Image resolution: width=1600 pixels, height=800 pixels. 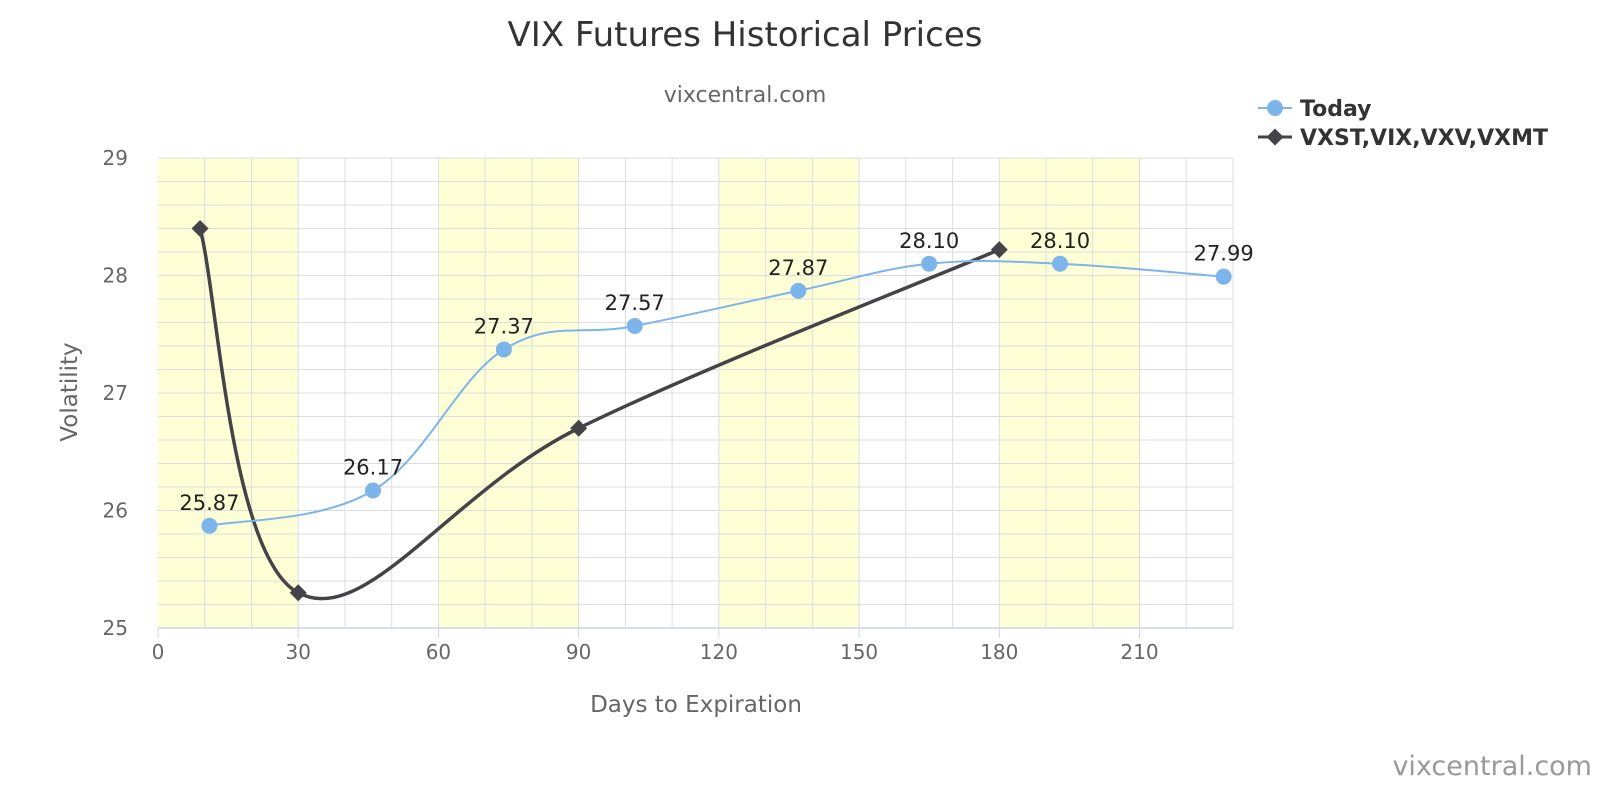 I want to click on y-tick-label: 26, so click(x=115, y=511).